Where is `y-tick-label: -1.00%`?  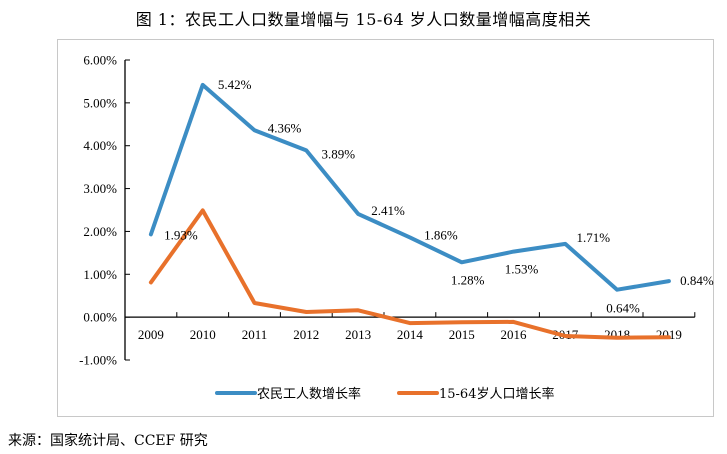 y-tick-label: -1.00% is located at coordinates (98, 360).